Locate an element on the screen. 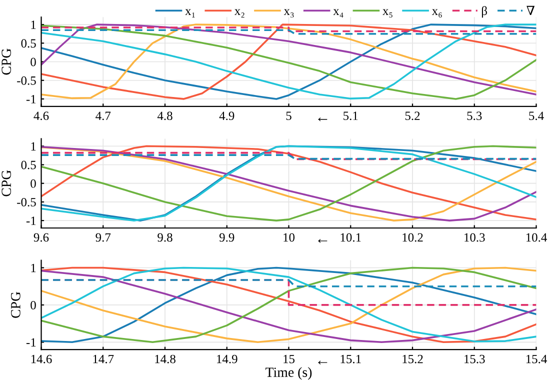 The height and width of the screenshot is (380, 550). x-tick-label: 15.1 is located at coordinates (350, 359).